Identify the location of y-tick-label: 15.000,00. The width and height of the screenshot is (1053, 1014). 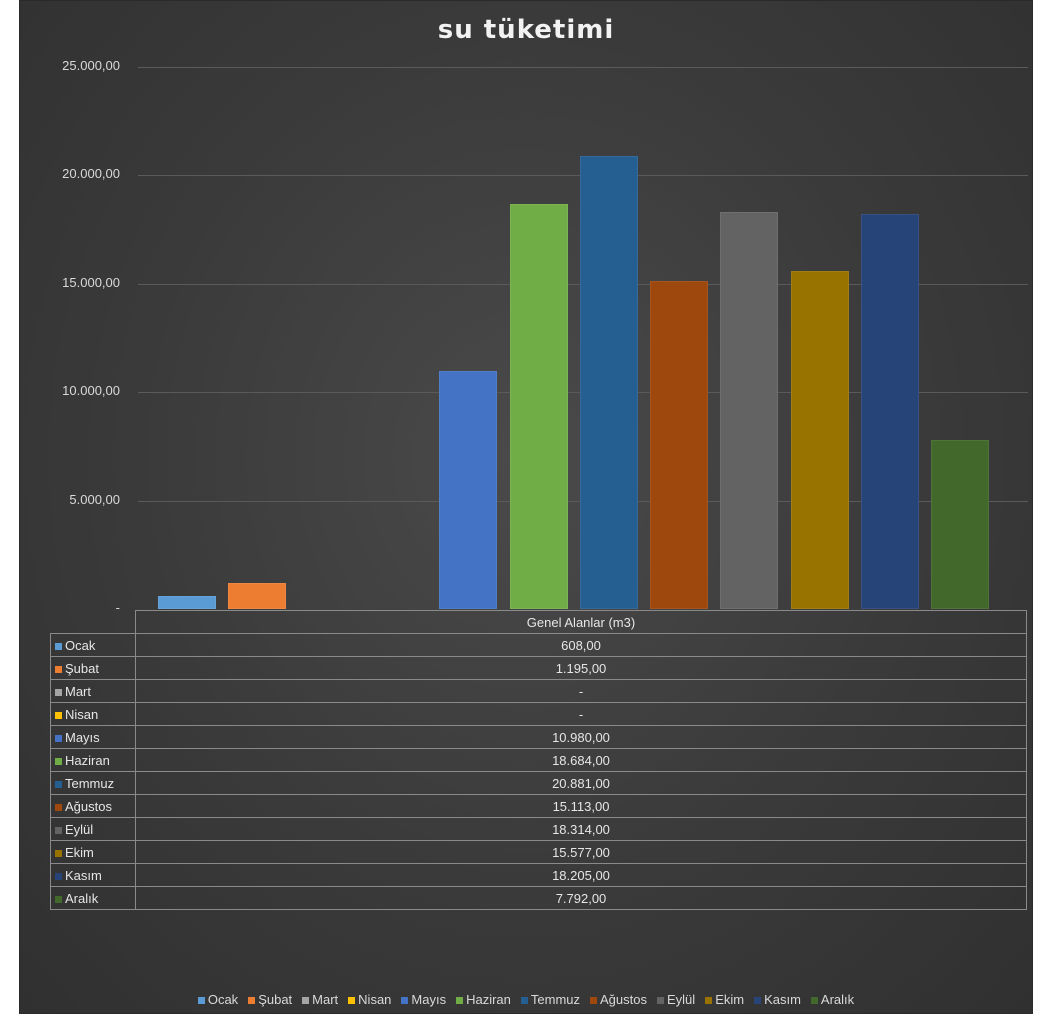
(91, 282).